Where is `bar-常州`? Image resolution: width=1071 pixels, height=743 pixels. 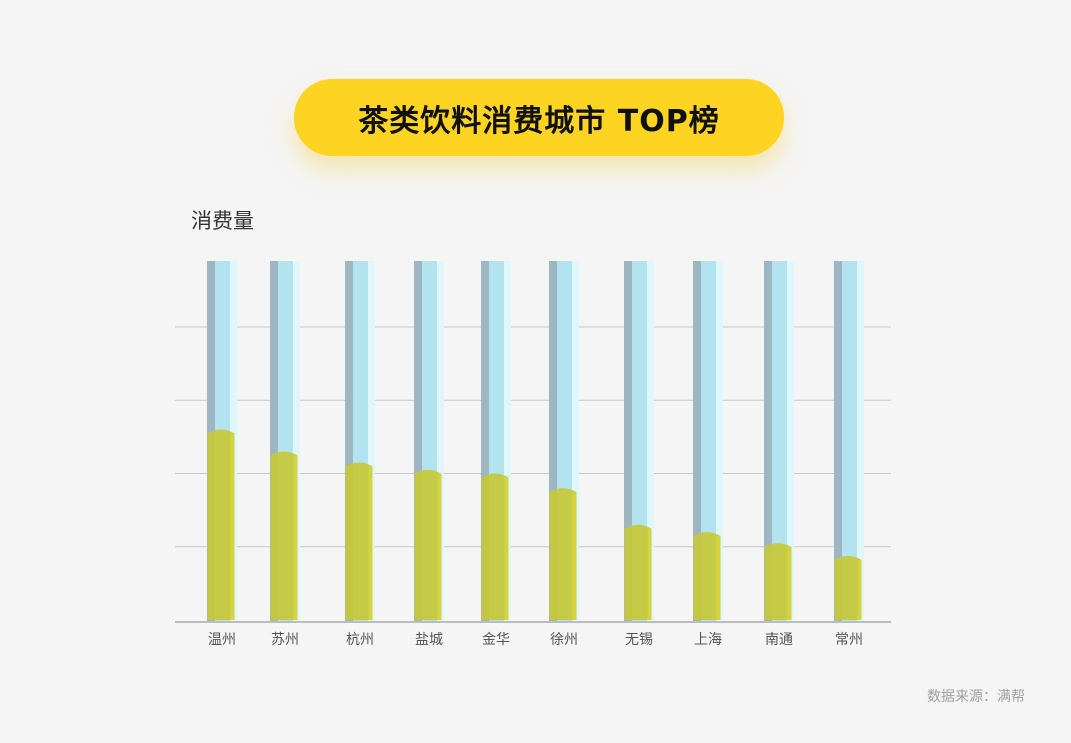
bar-常州 is located at coordinates (848, 587).